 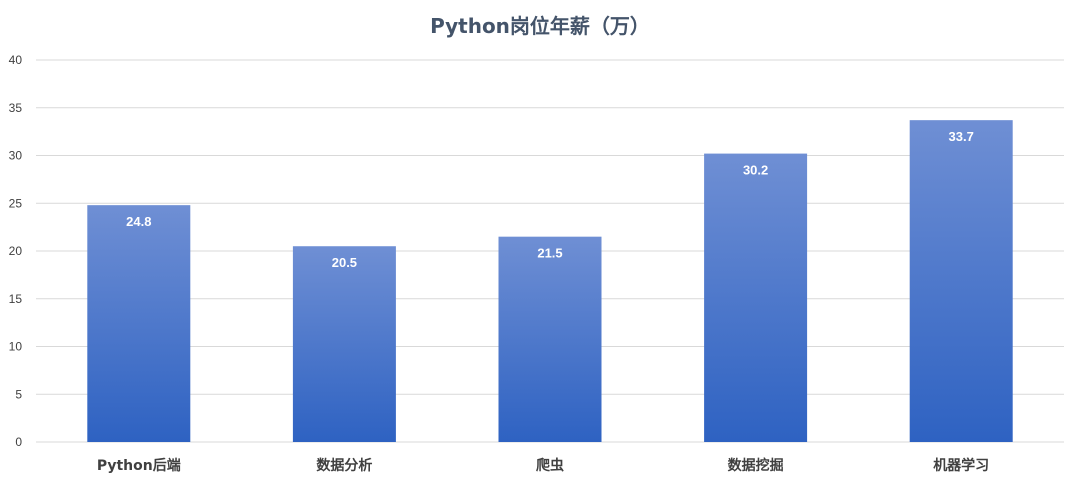 I want to click on y-tick-label: 20, so click(x=16, y=251).